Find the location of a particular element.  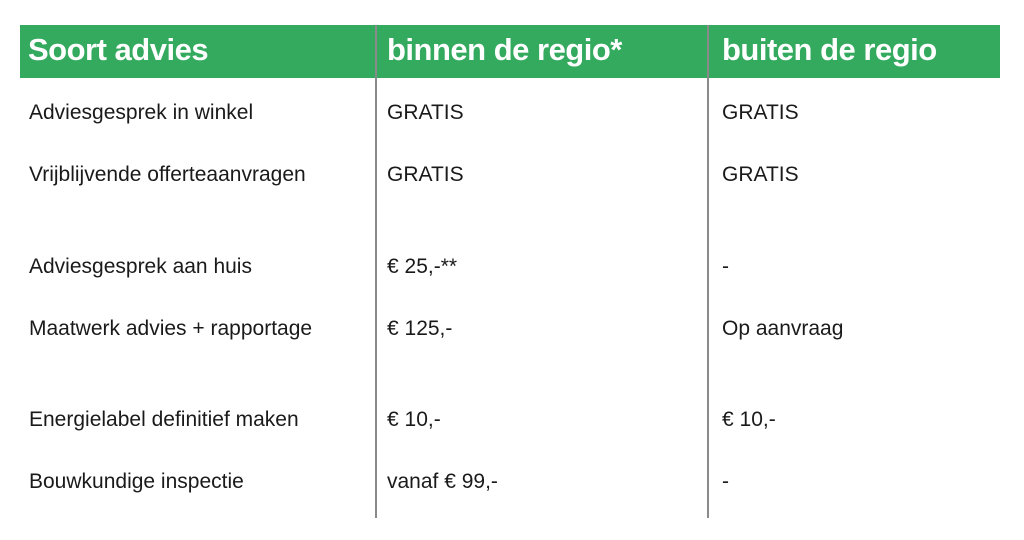

header-buiten-regio: buiten de regio is located at coordinates (829, 49).